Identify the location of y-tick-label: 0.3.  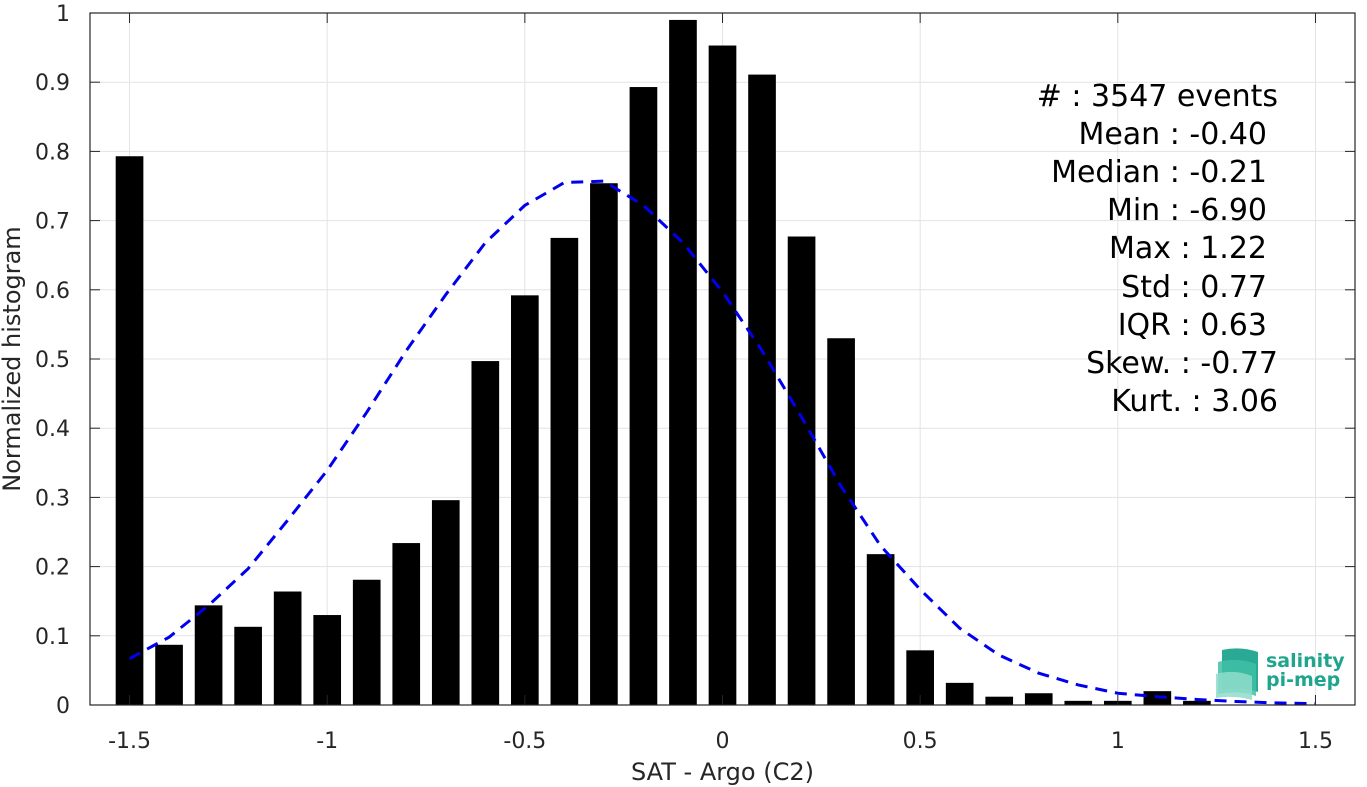
(52, 498).